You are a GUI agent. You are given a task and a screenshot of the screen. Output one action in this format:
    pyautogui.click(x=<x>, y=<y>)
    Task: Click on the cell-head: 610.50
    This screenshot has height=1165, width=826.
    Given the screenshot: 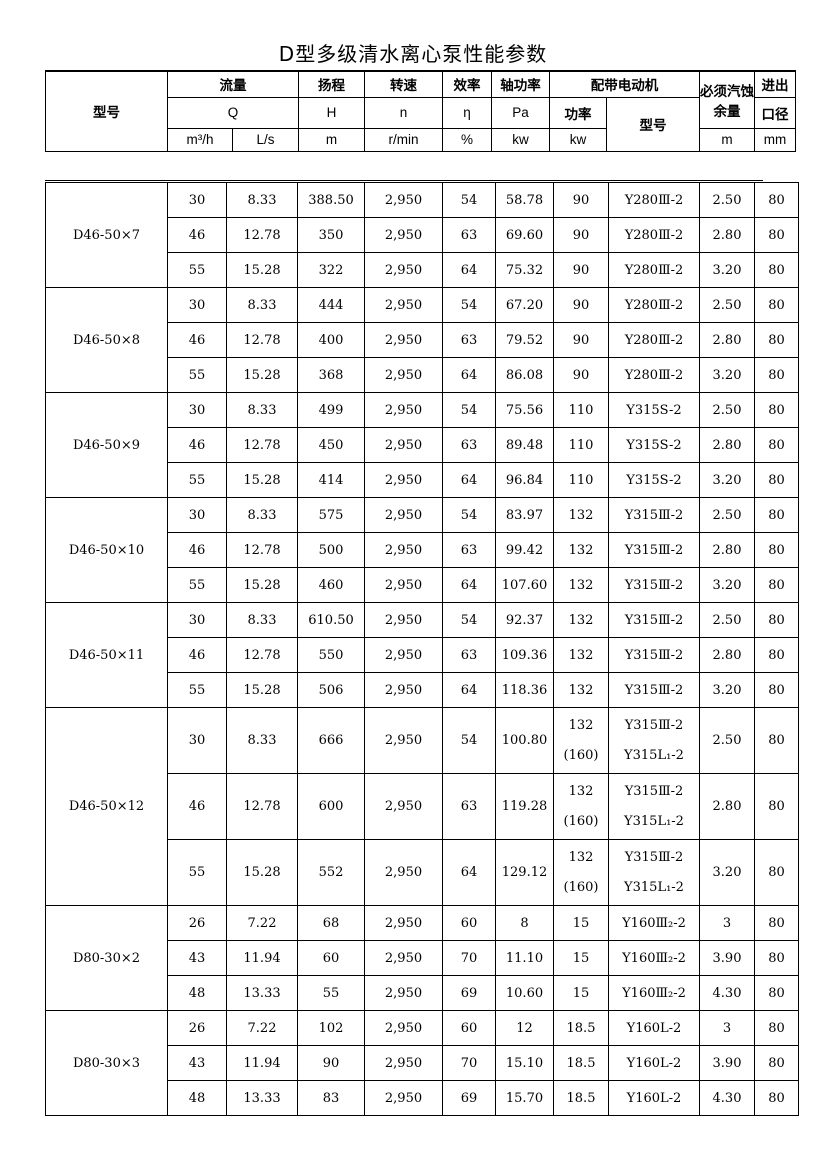 What is the action you would take?
    pyautogui.click(x=331, y=620)
    